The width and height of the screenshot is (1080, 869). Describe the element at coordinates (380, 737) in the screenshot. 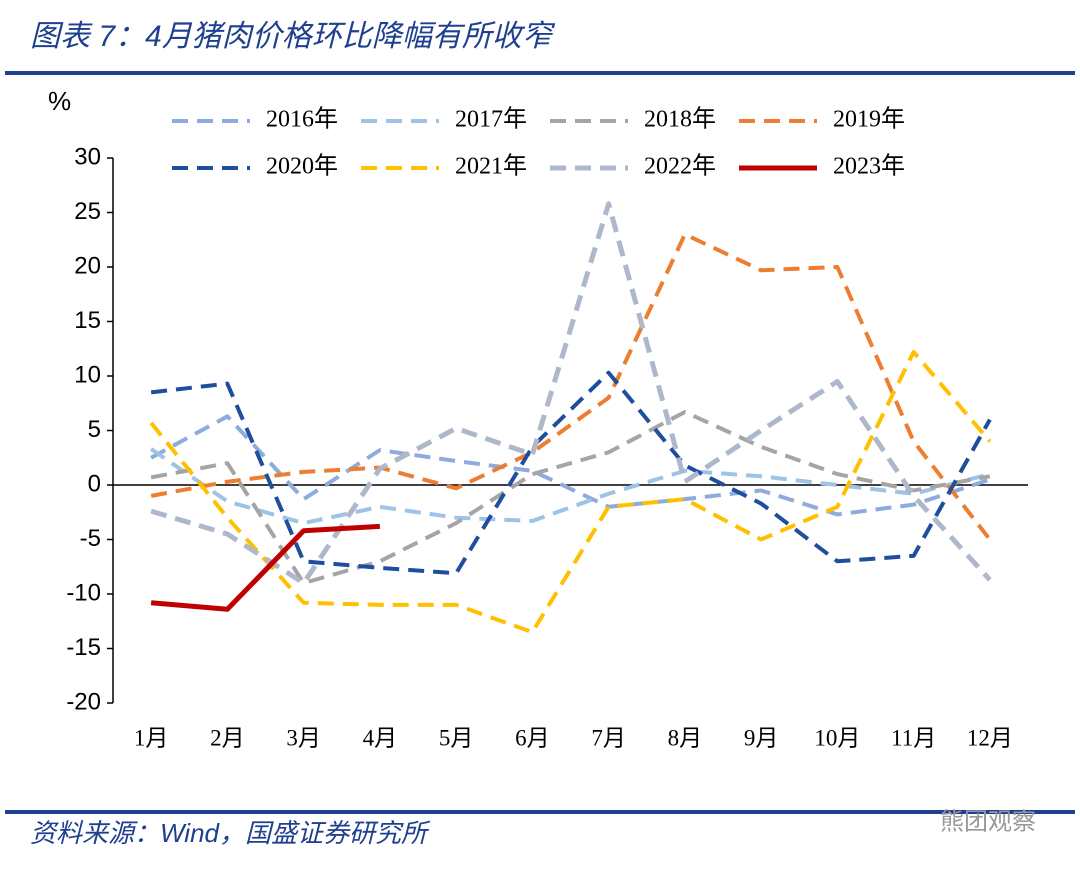

I see `x-tick-label: 4月` at that location.